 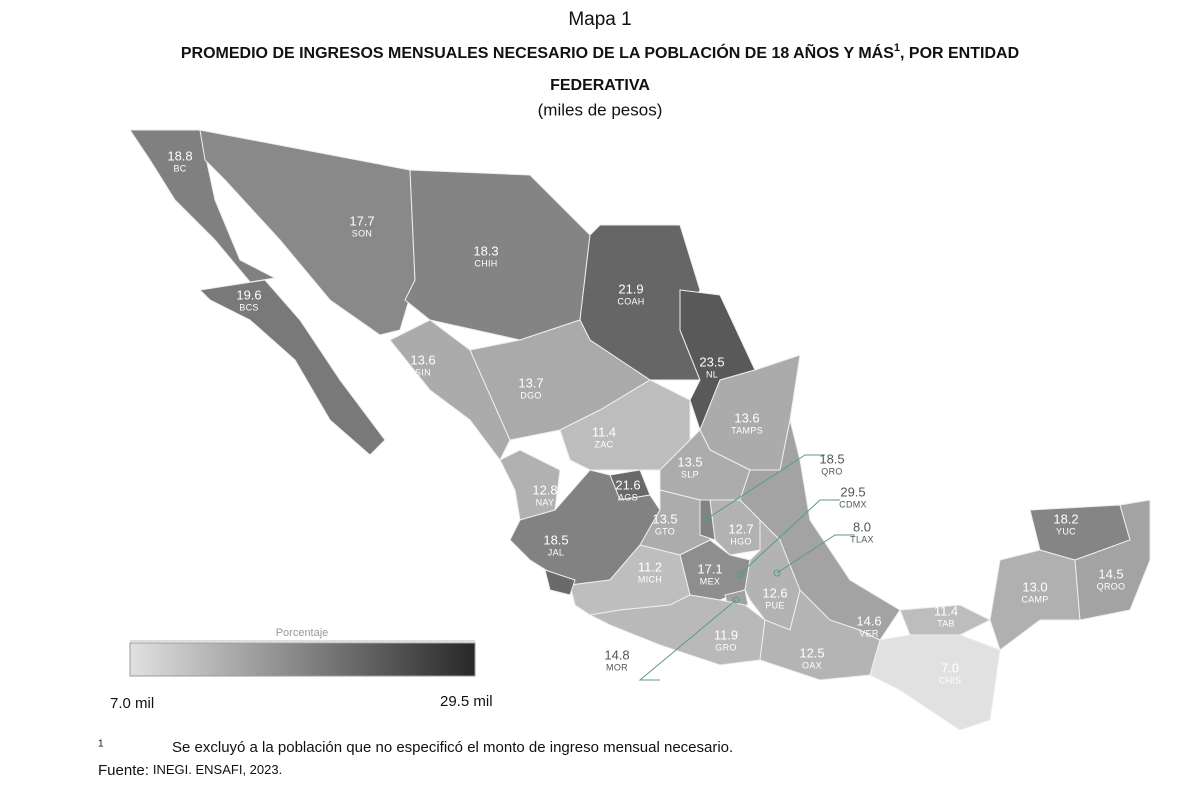 I want to click on state-value: 11.2, so click(x=650, y=566).